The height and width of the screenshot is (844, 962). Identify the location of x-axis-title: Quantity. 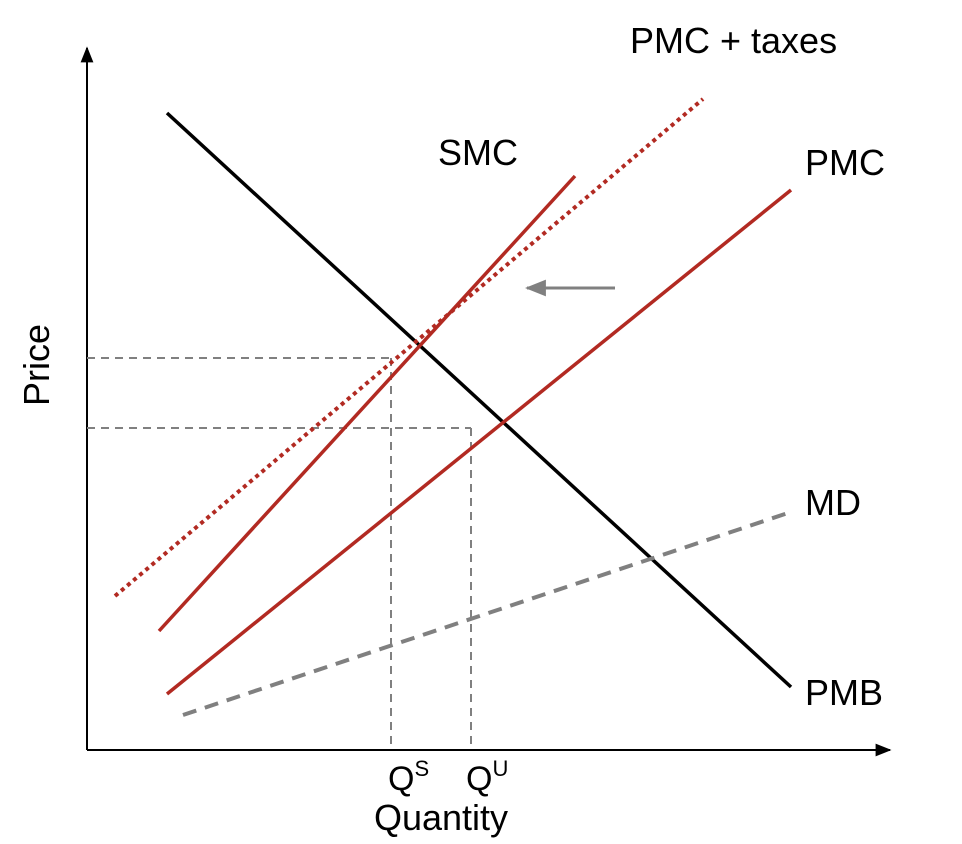
(441, 817).